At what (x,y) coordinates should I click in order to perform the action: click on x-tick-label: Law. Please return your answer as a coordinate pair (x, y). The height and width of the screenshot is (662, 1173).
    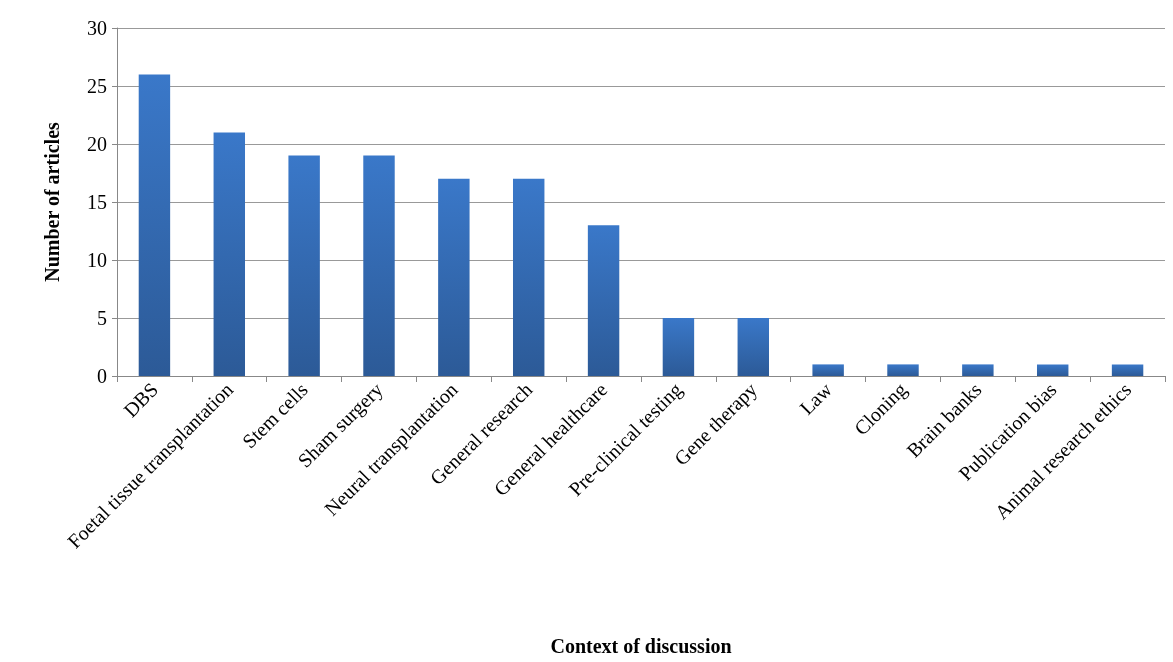
    Looking at the image, I should click on (816, 398).